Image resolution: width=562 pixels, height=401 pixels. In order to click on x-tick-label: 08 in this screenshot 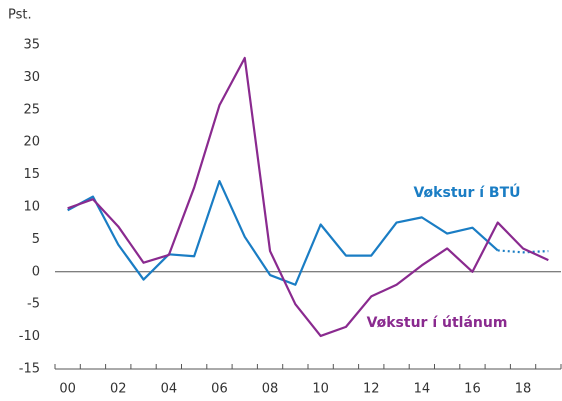, I will do `click(270, 389)`.